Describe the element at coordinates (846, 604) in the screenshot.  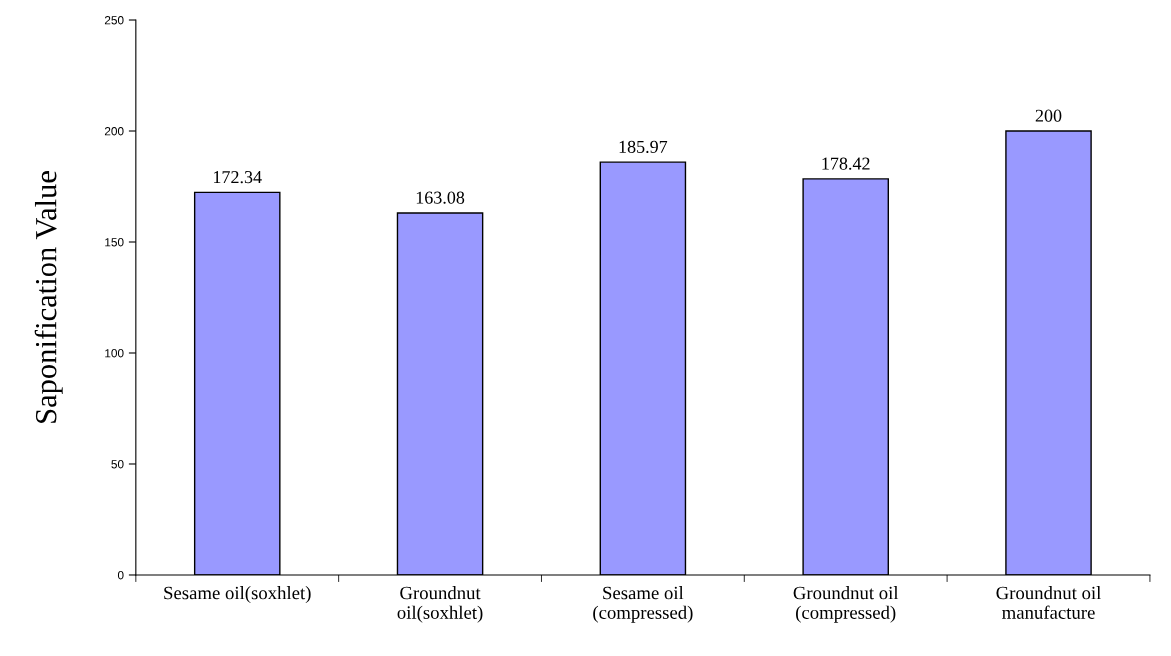
I see `x-tick-label: Groundnut oil (compressed)` at that location.